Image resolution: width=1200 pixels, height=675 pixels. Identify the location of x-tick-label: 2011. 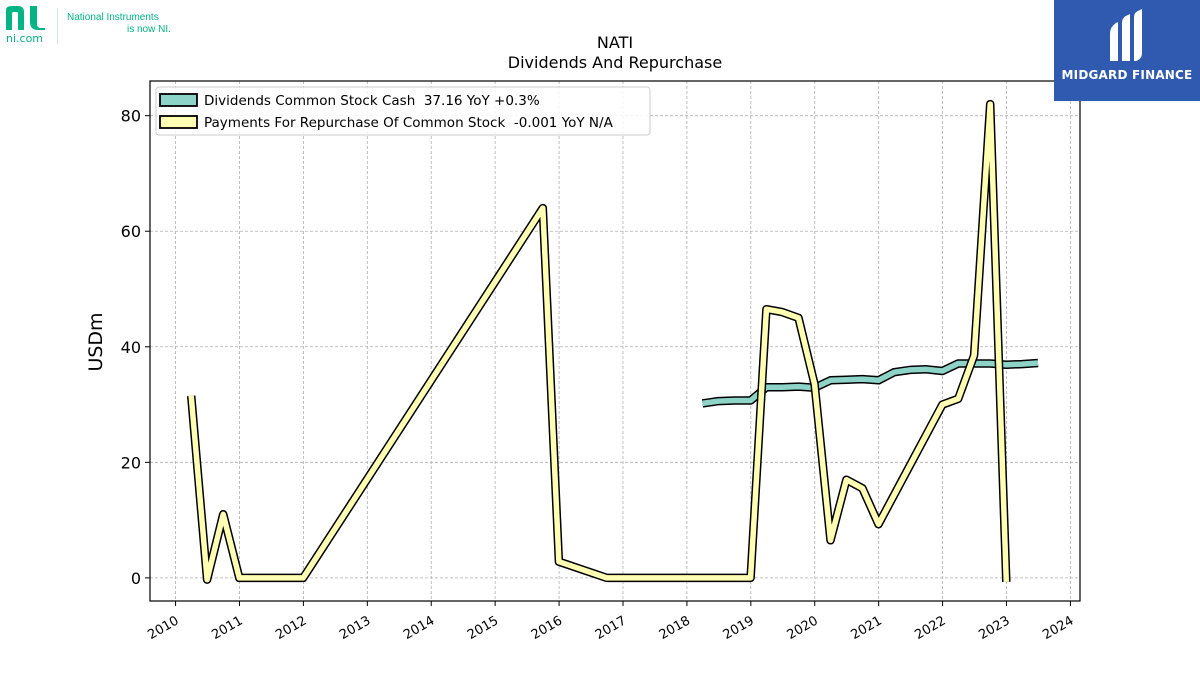
(227, 628).